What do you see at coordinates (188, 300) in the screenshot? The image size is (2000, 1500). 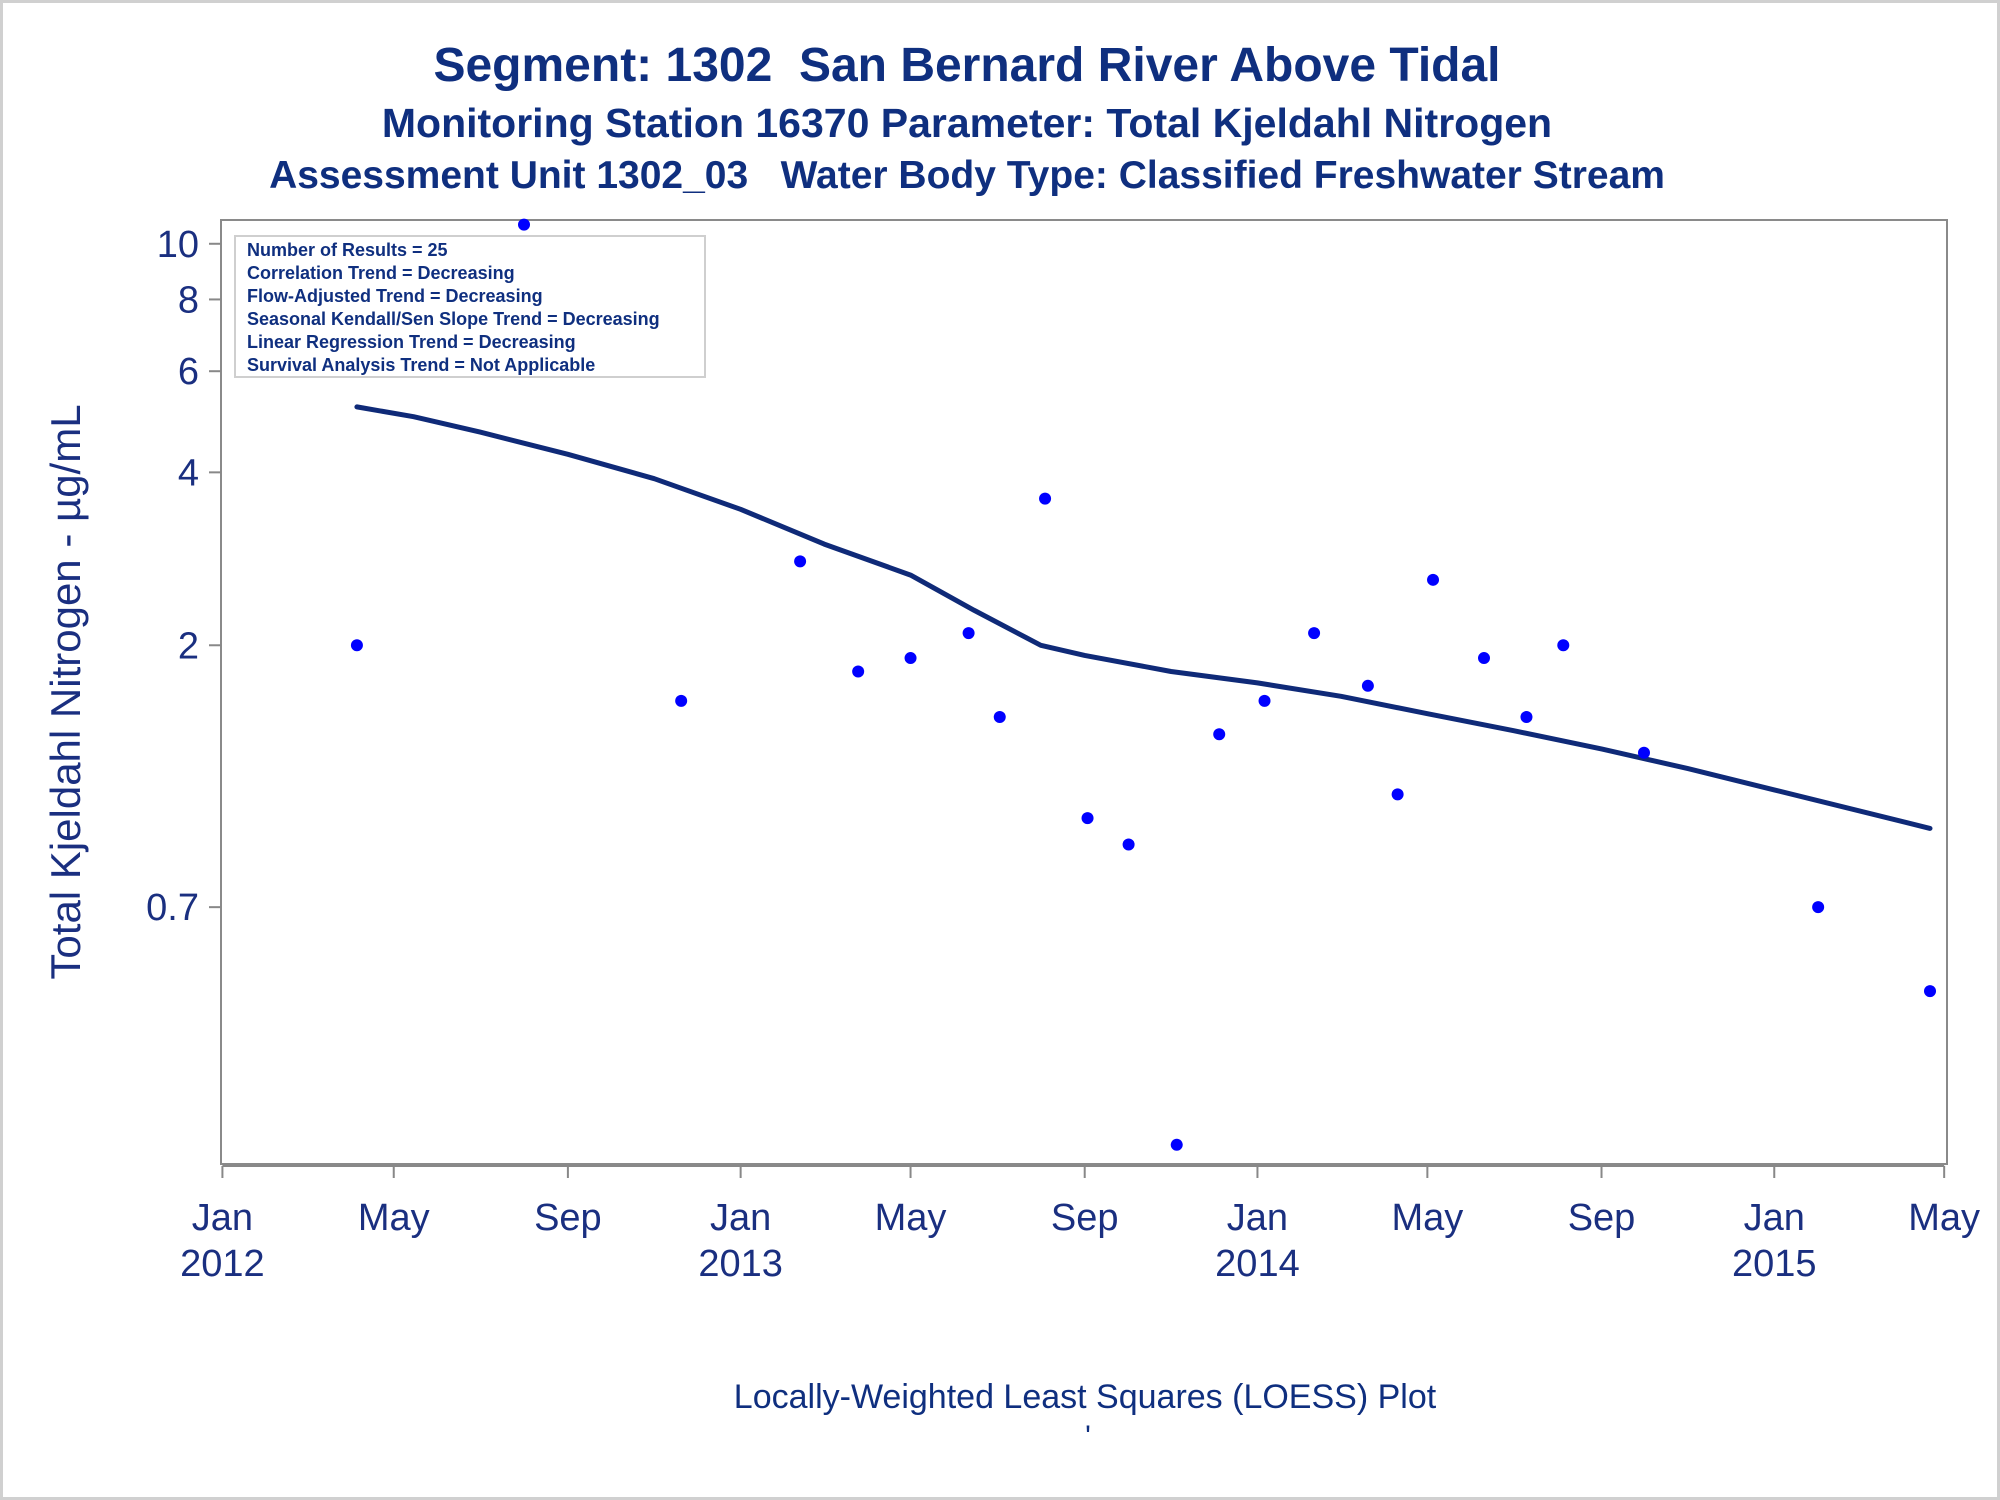 I see `y-tick-label: 8` at bounding box center [188, 300].